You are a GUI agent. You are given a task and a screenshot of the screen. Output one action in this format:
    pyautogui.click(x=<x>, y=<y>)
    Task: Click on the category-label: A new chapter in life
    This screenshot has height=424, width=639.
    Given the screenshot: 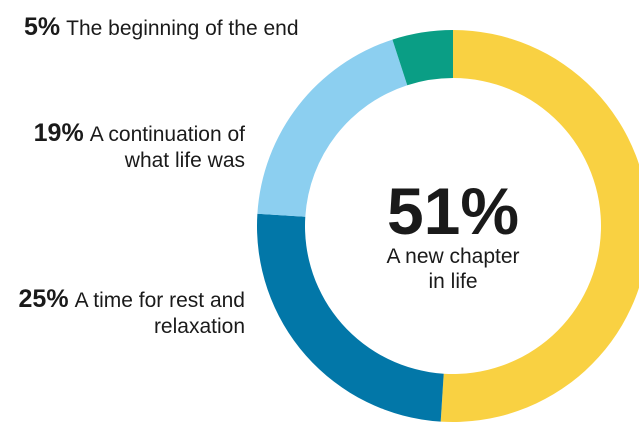 What is the action you would take?
    pyautogui.click(x=453, y=269)
    